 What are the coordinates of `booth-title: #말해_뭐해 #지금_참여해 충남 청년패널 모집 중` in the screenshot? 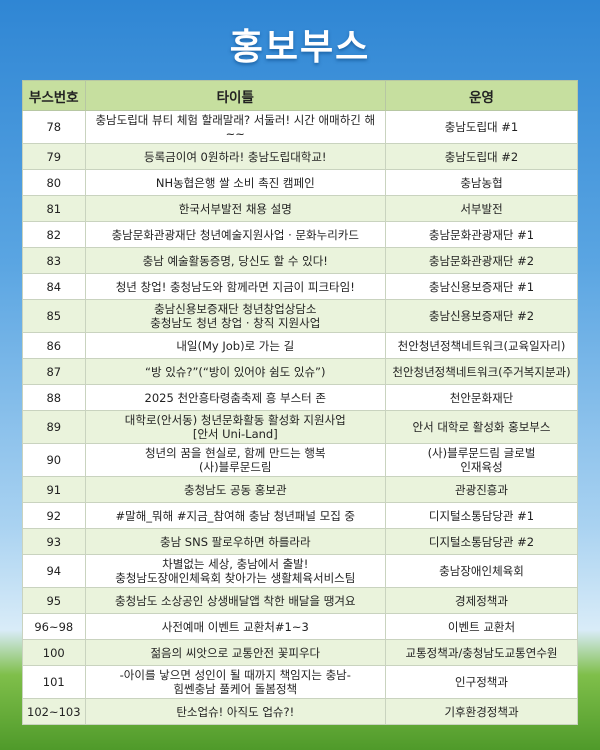 It's located at (235, 515).